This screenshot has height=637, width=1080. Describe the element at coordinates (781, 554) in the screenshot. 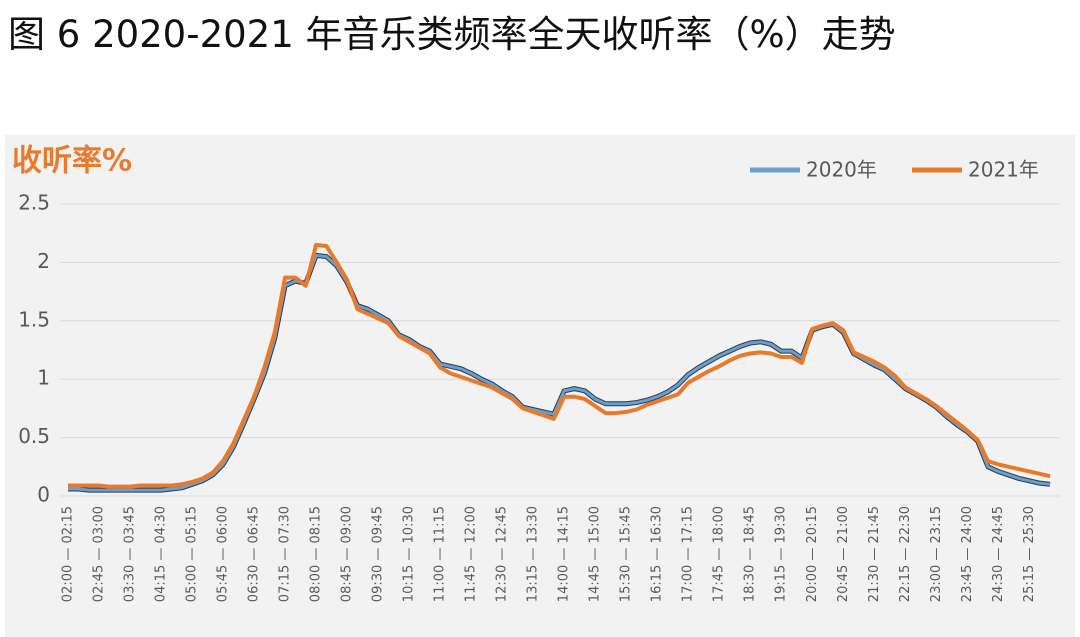

I see `x-tick-label: 19:15 — 19:30` at that location.